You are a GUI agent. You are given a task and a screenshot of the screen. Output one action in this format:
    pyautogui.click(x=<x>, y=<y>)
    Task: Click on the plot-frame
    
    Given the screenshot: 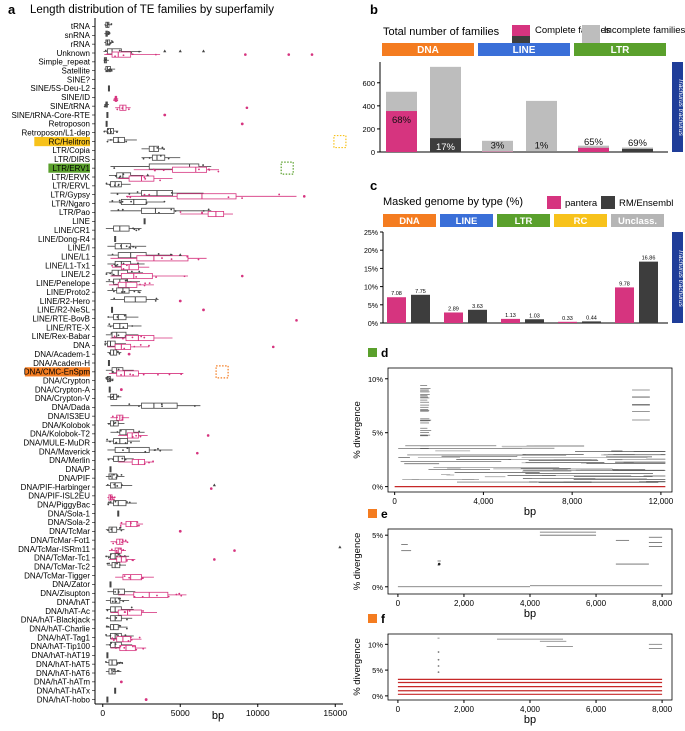 What is the action you would take?
    pyautogui.click(x=530, y=667)
    